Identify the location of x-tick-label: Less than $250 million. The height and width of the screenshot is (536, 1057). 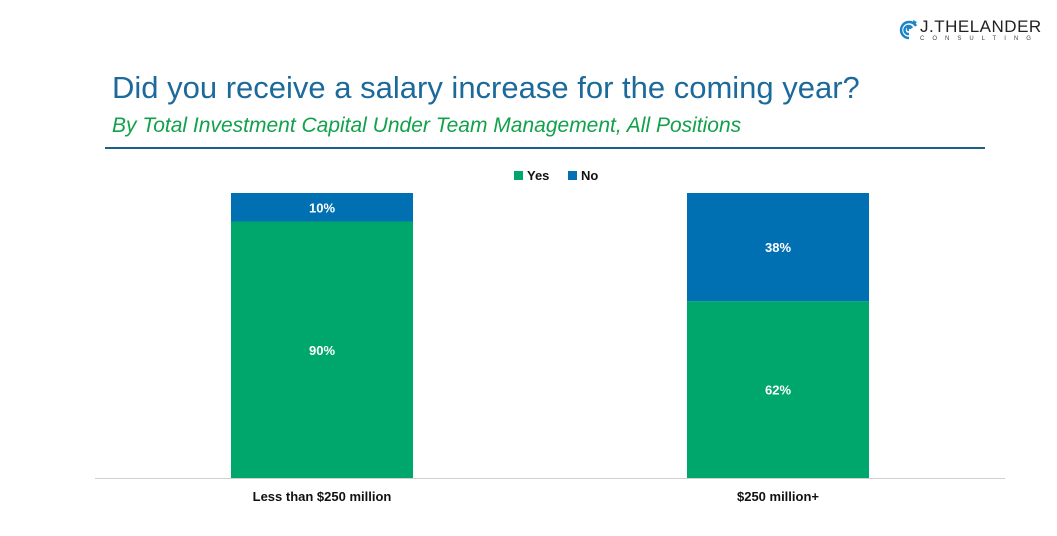
(322, 496).